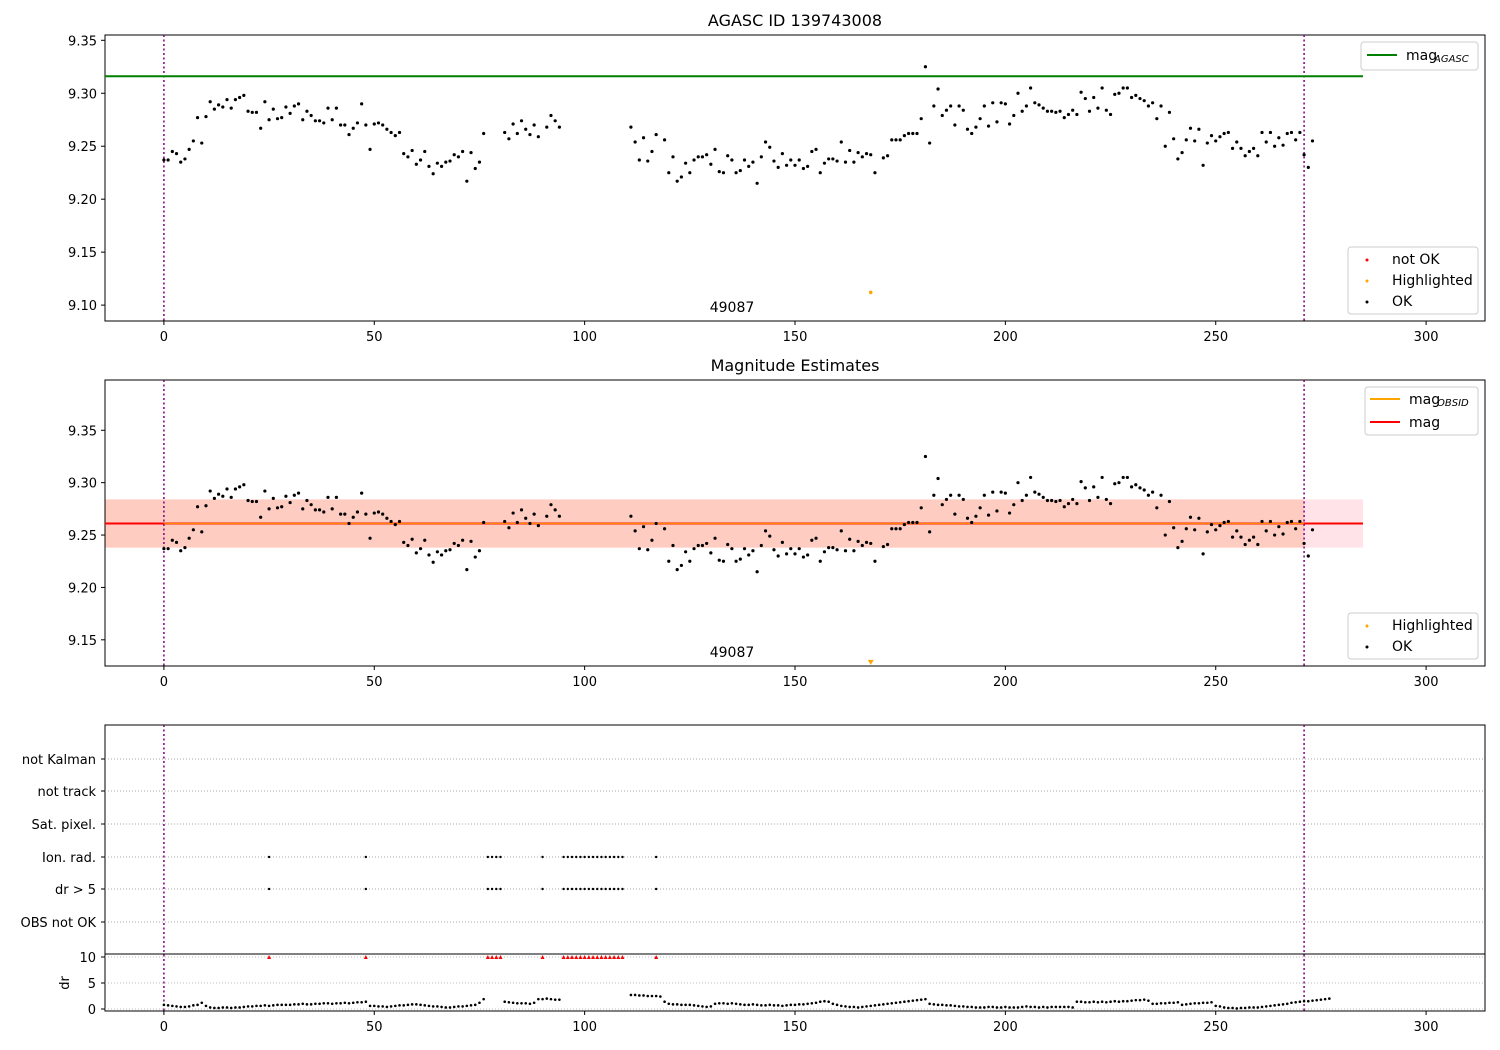  Describe the element at coordinates (1367, 281) in the screenshot. I see `legend-highlighted-marker` at that location.